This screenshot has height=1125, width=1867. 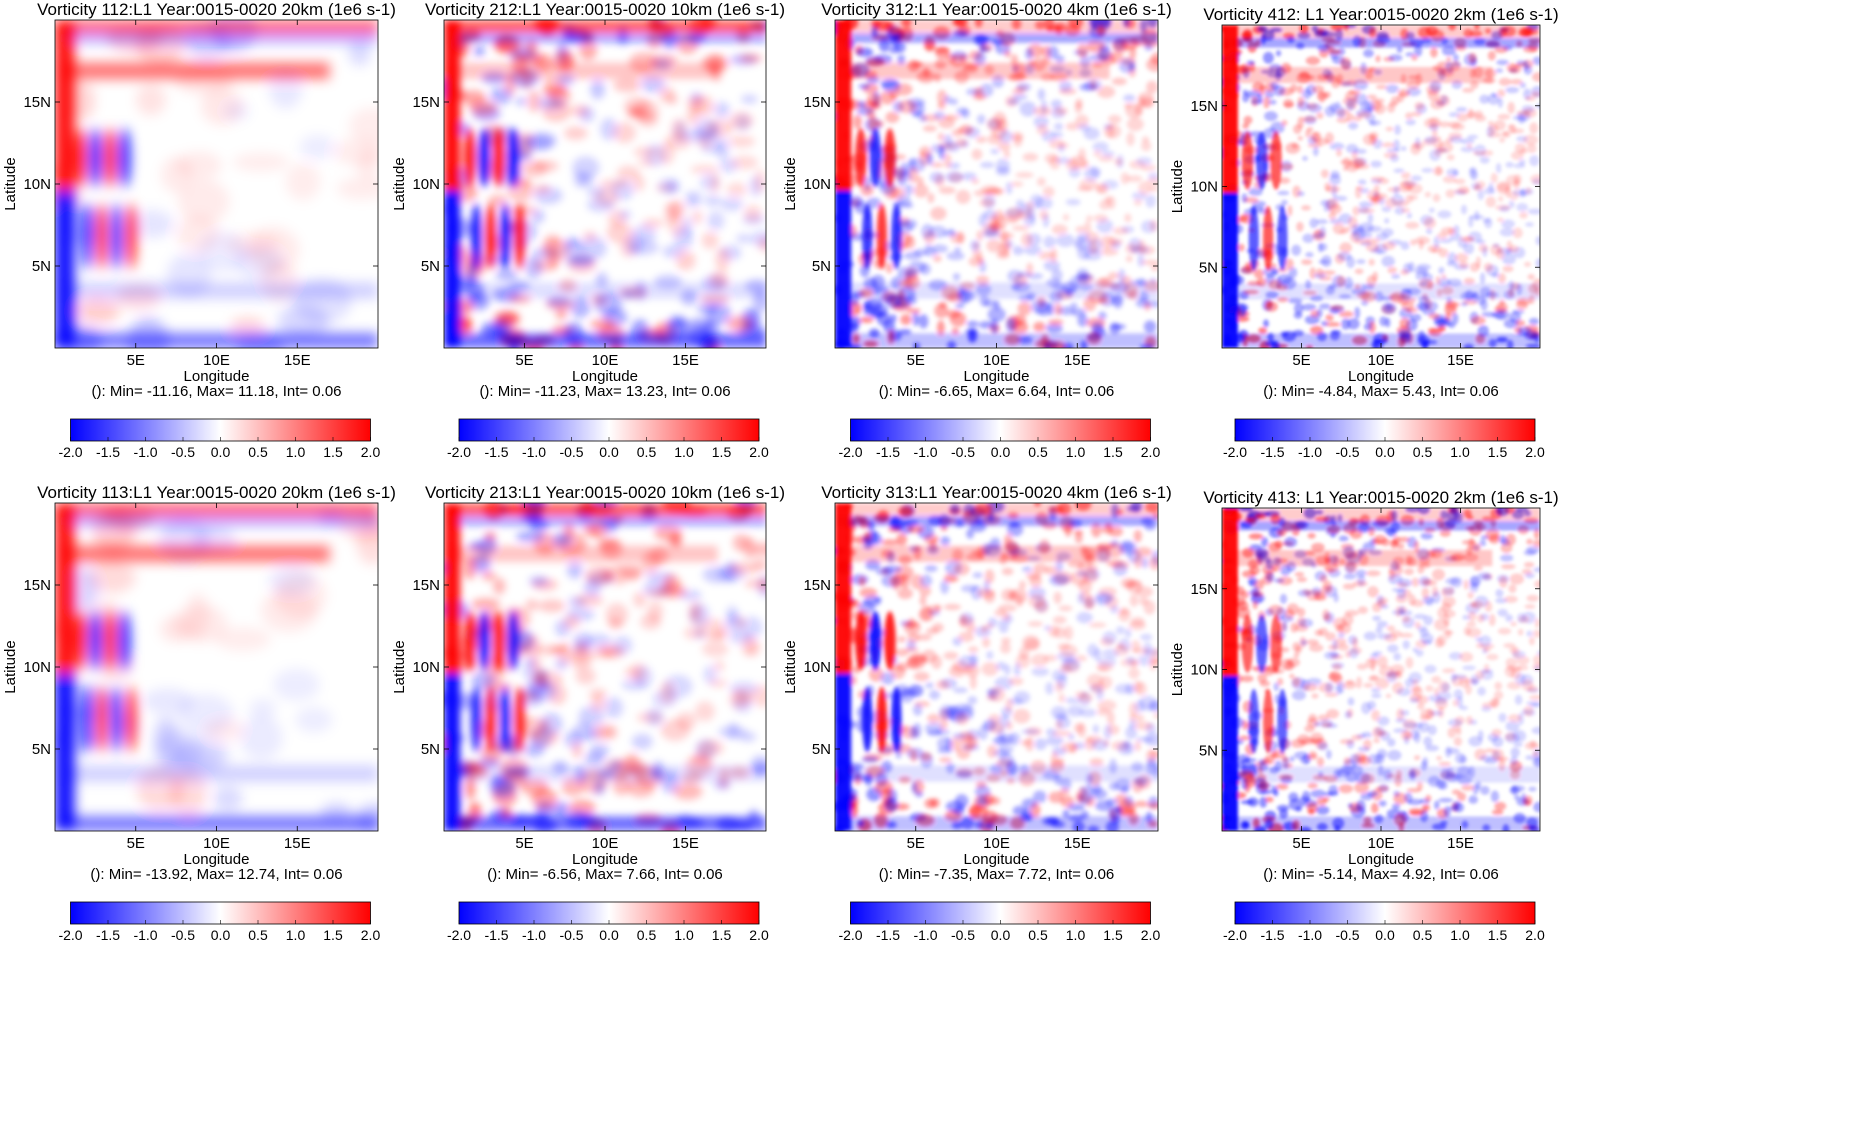 What do you see at coordinates (1381, 391) in the screenshot?
I see `stats-label: (): Min= -4.84, Max= 5.43, Int= 0.06` at bounding box center [1381, 391].